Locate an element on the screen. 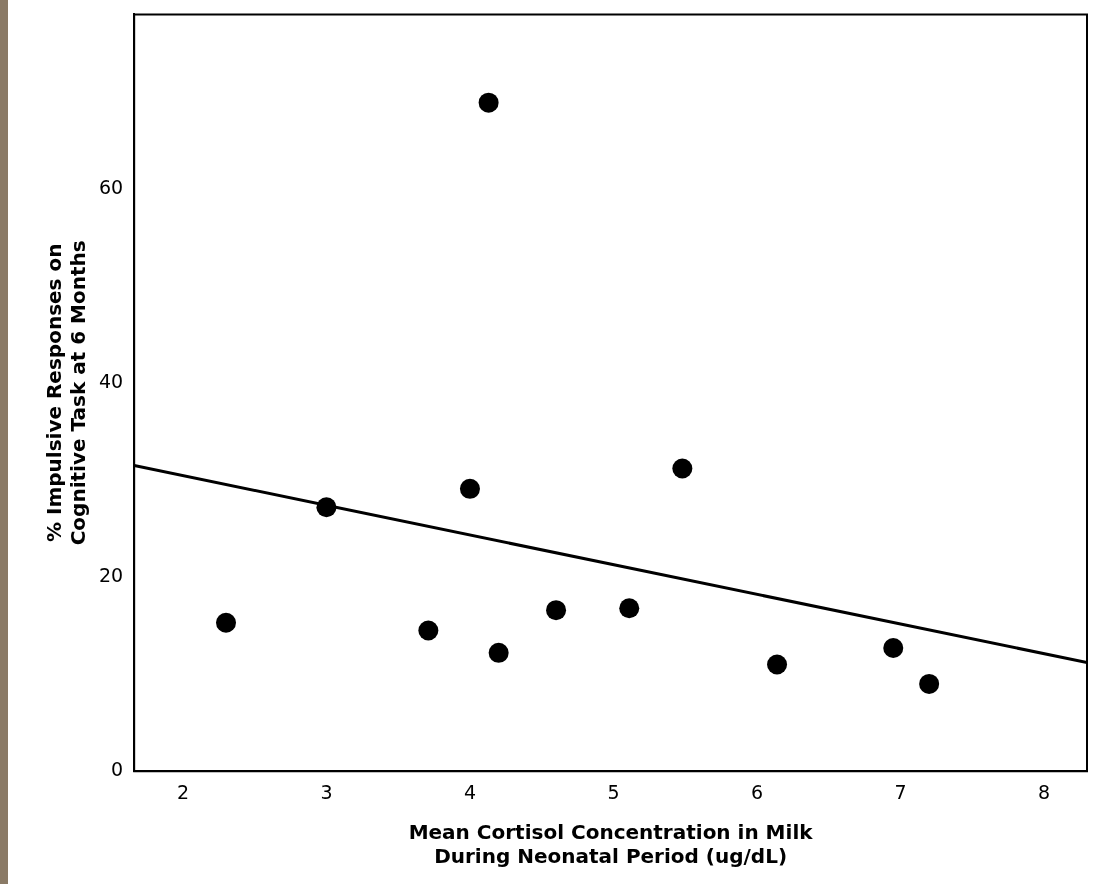 This screenshot has height=884, width=1097. y-tick-label: 40 is located at coordinates (111, 381).